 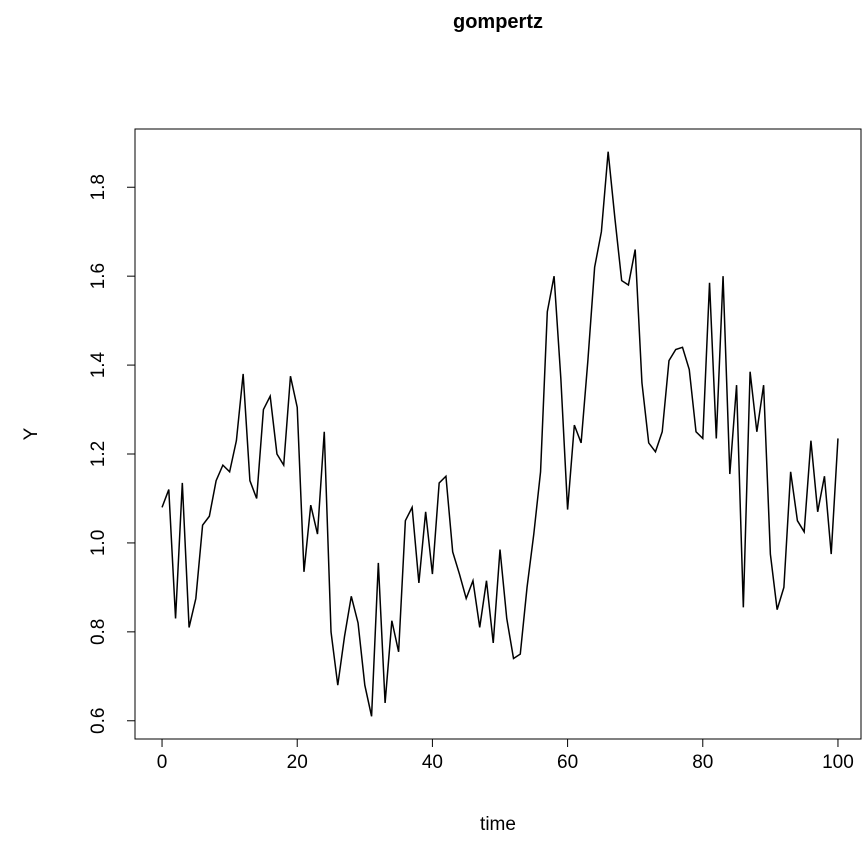 I want to click on x-axis-title: time, so click(x=498, y=824).